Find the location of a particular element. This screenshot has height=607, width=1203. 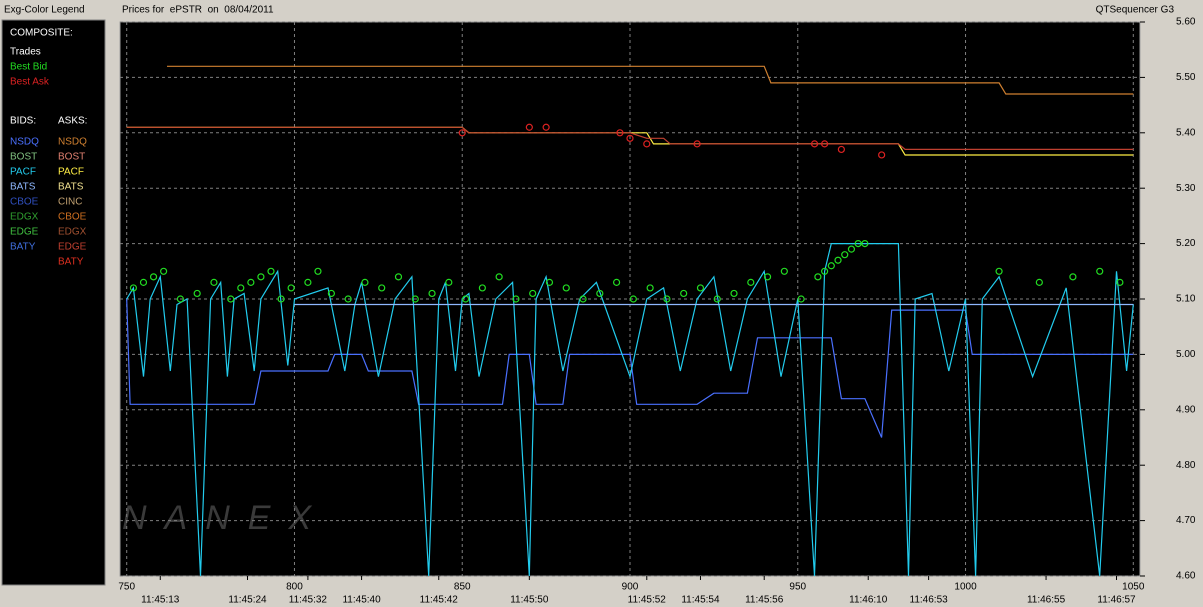

time-label: 11:45:52 is located at coordinates (647, 600).